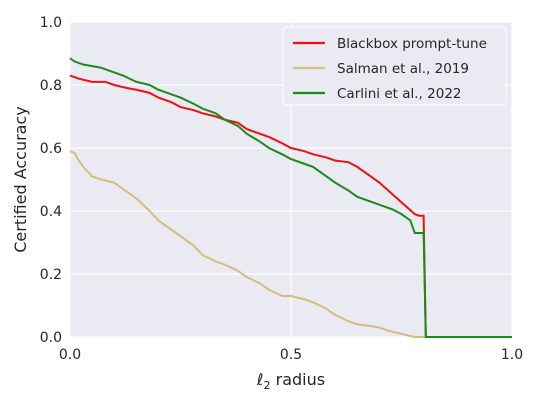 The width and height of the screenshot is (540, 405). I want to click on y-tick-label: 0.2, so click(51, 275).